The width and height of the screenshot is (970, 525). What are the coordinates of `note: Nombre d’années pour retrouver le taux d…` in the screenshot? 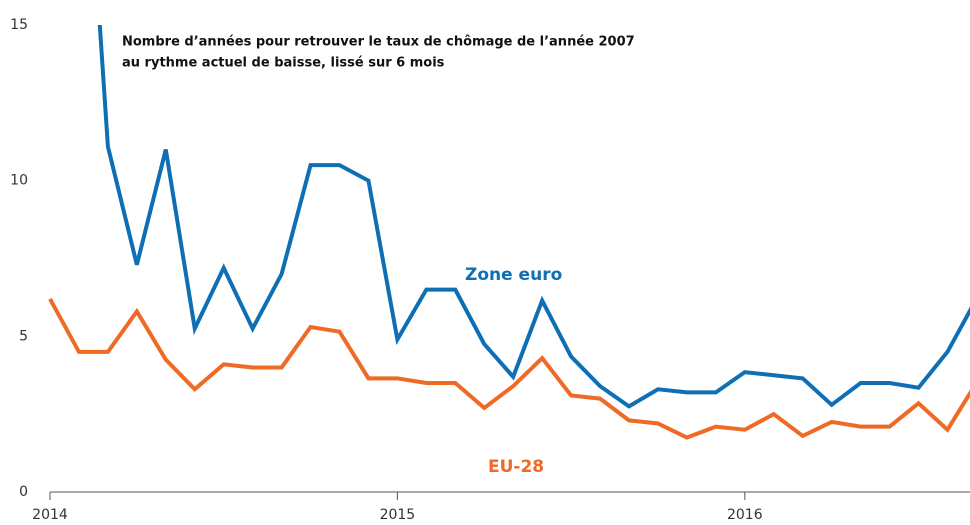 It's located at (378, 42).